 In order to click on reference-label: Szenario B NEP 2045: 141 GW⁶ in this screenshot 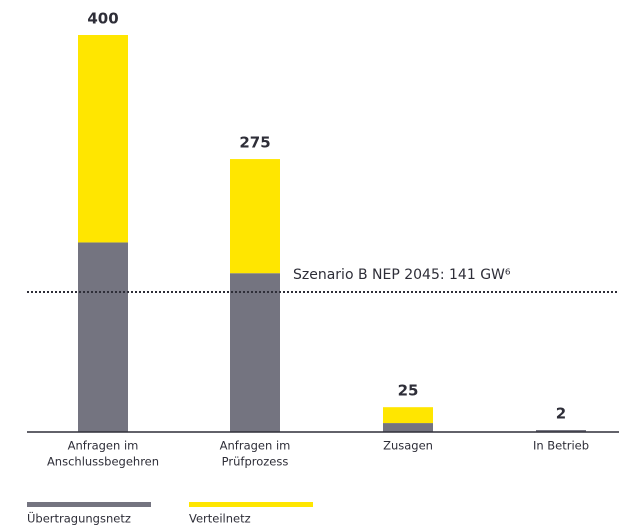, I will do `click(402, 275)`.